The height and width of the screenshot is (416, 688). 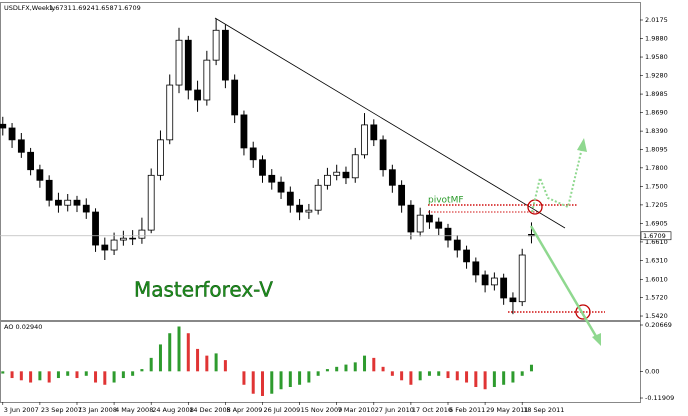 I want to click on indicator-title: AO 0.02940, so click(x=23, y=327).